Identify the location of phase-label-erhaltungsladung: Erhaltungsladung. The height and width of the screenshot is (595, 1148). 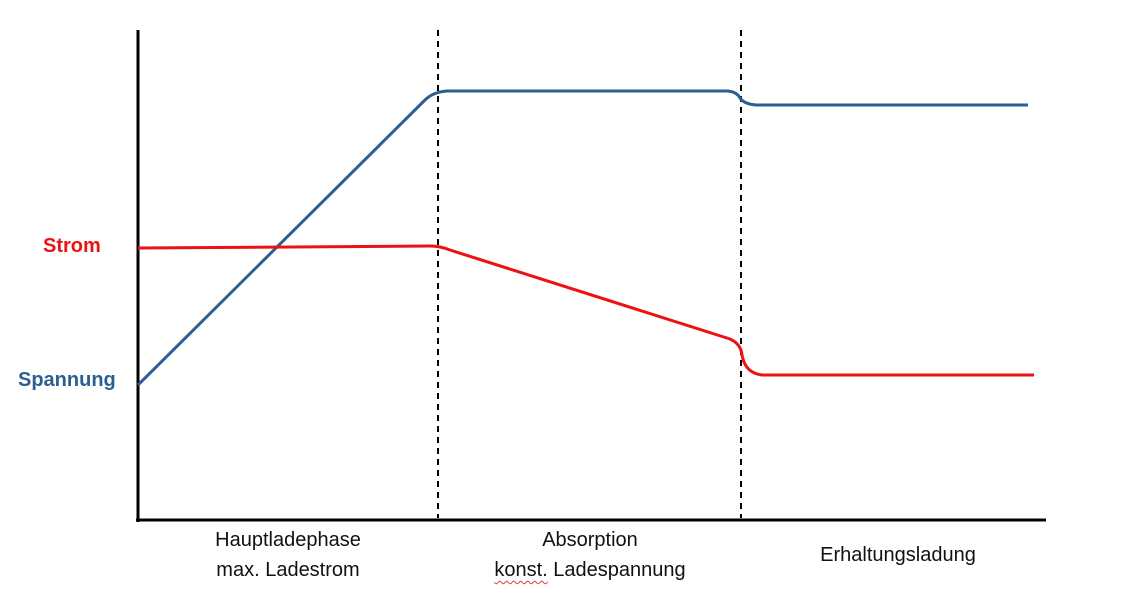
(898, 555).